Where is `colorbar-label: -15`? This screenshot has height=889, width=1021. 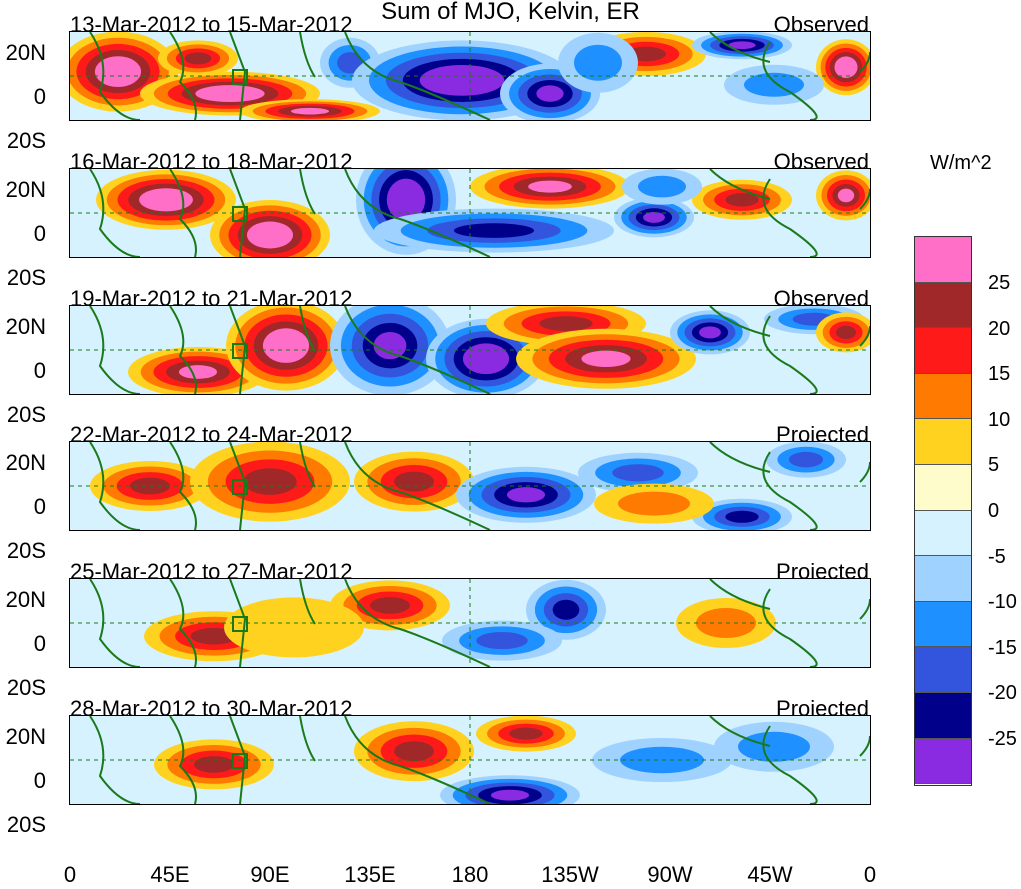 colorbar-label: -15 is located at coordinates (1002, 647).